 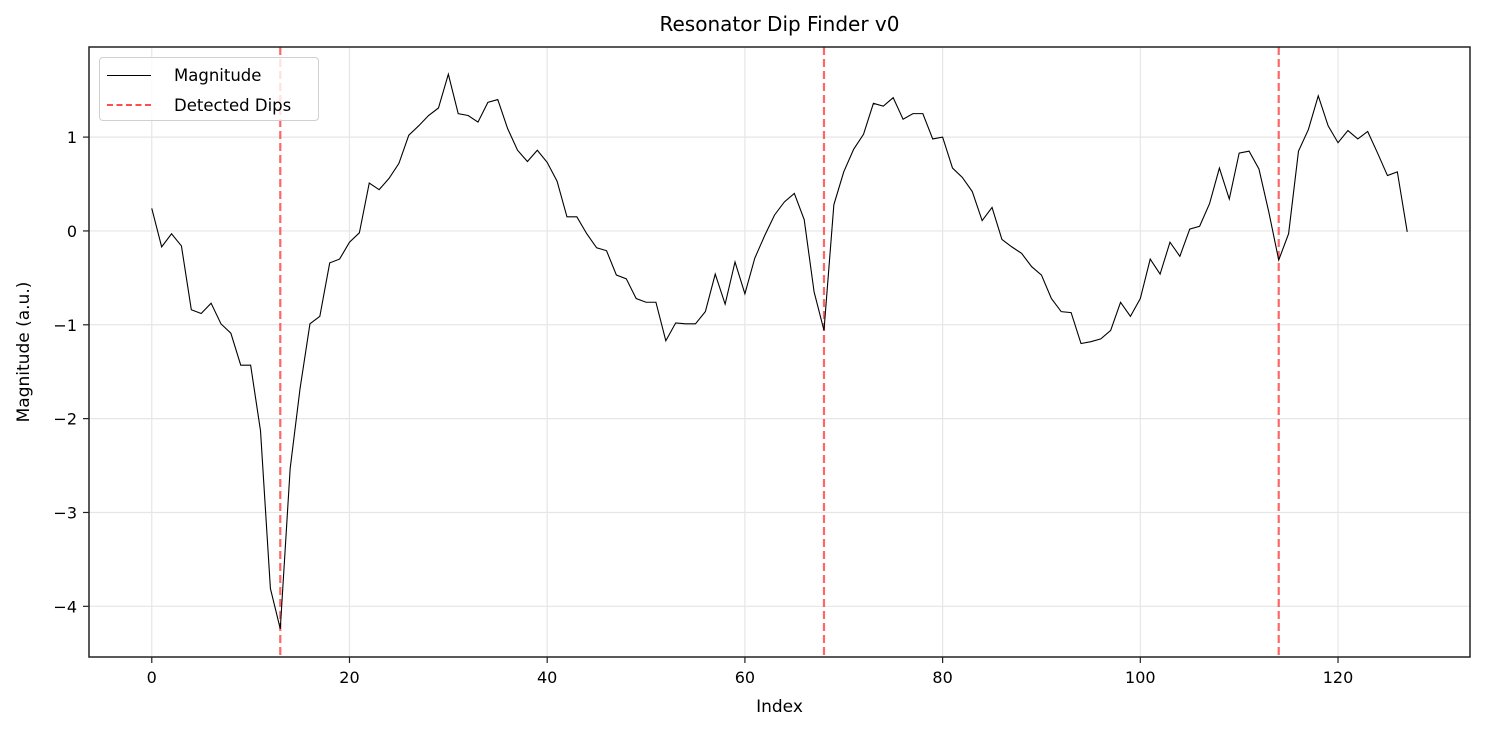 What do you see at coordinates (218, 75) in the screenshot?
I see `legend-label: Magnitude` at bounding box center [218, 75].